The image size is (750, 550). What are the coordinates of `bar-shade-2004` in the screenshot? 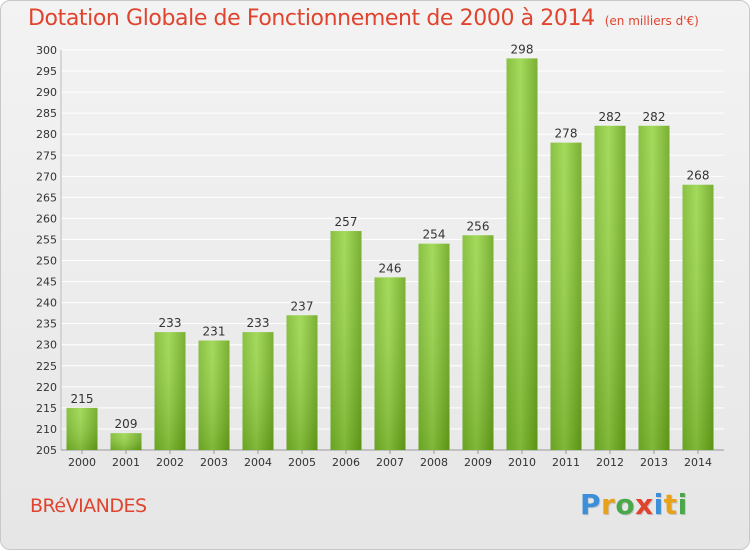 It's located at (258, 391).